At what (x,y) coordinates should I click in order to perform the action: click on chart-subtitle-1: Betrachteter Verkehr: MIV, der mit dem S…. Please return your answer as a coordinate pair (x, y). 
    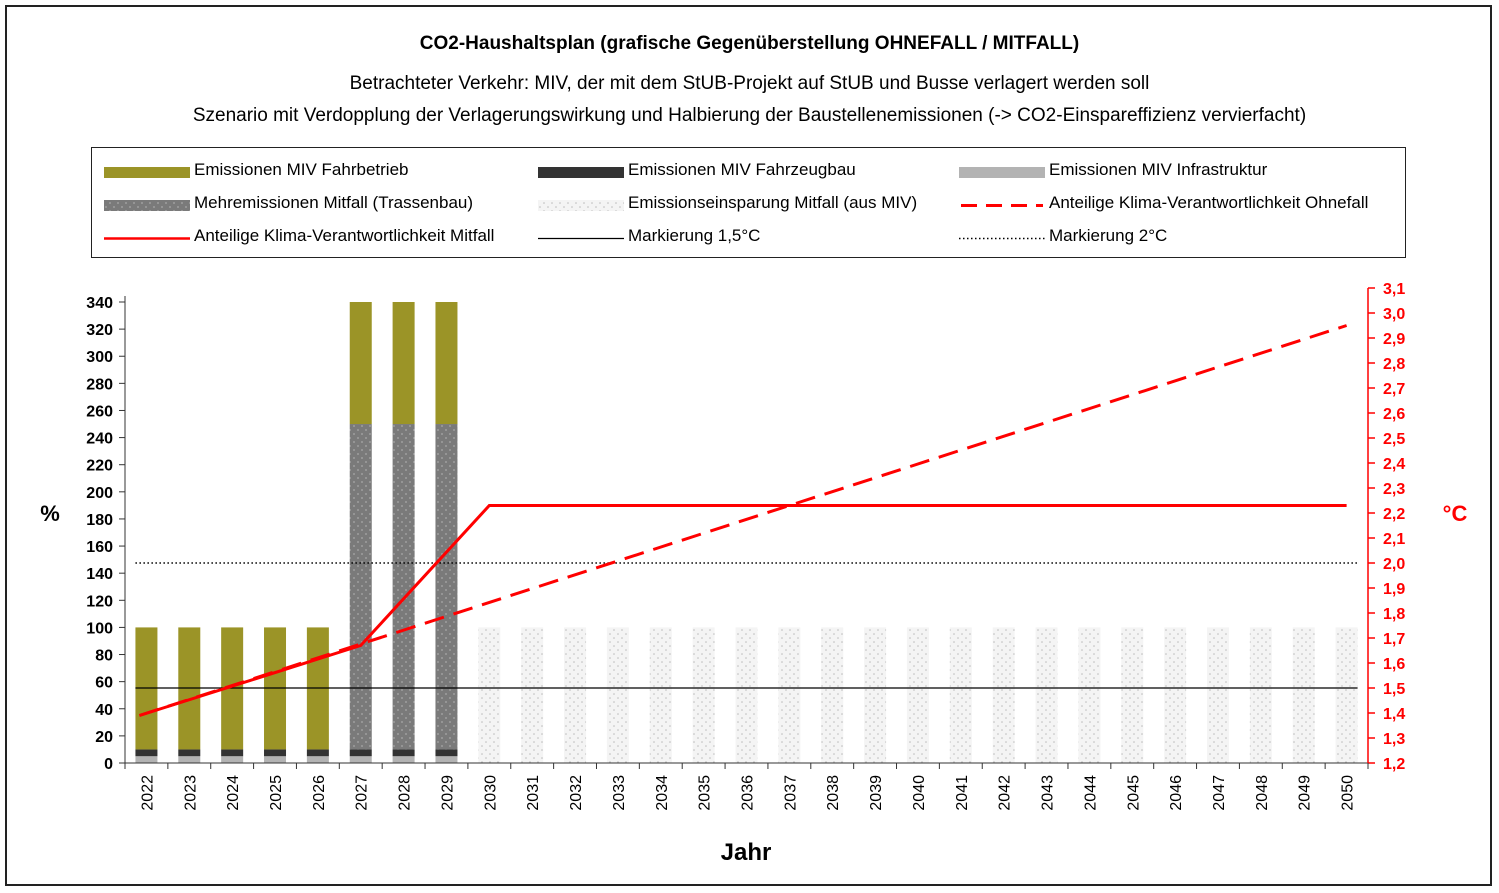
    Looking at the image, I should click on (749, 83).